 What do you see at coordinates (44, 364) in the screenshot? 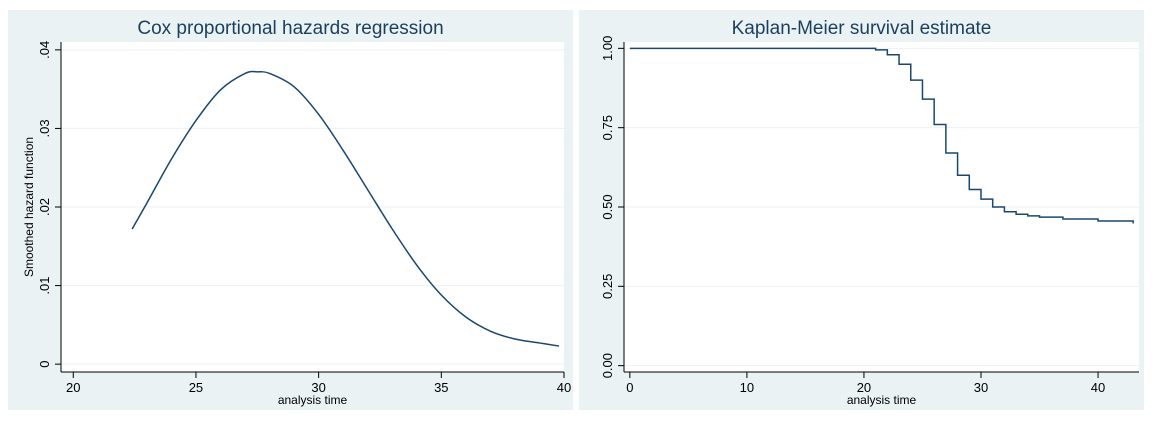
I see `y-tick-label: 0` at bounding box center [44, 364].